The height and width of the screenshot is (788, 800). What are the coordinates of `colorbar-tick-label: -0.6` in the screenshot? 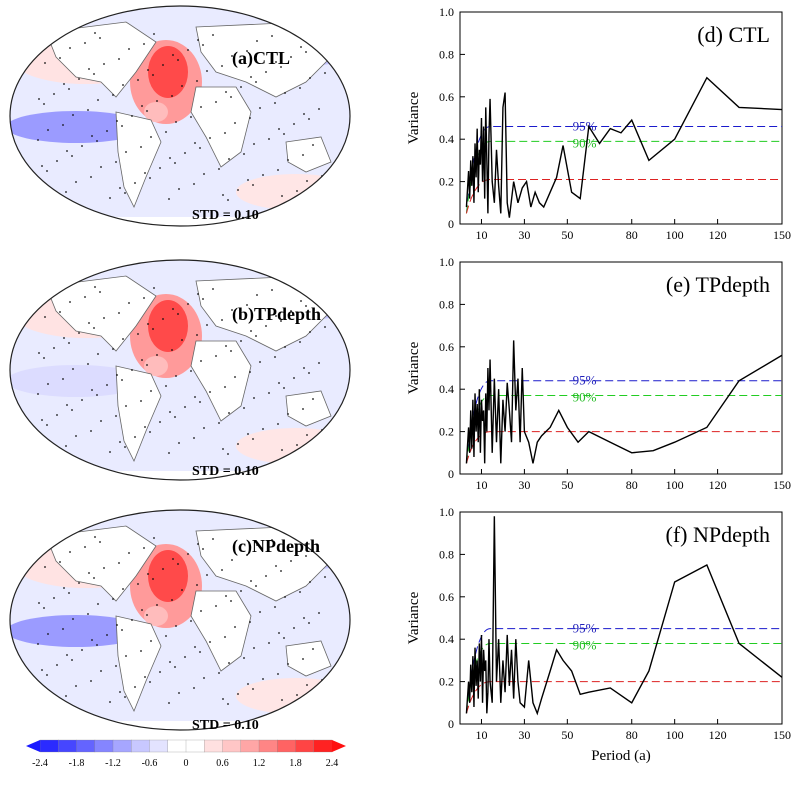 It's located at (150, 763).